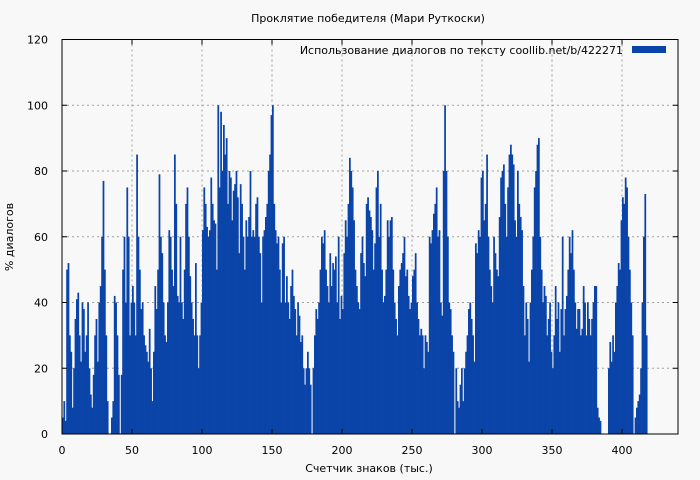 The height and width of the screenshot is (480, 700). I want to click on x-tick-label: 200, so click(342, 450).